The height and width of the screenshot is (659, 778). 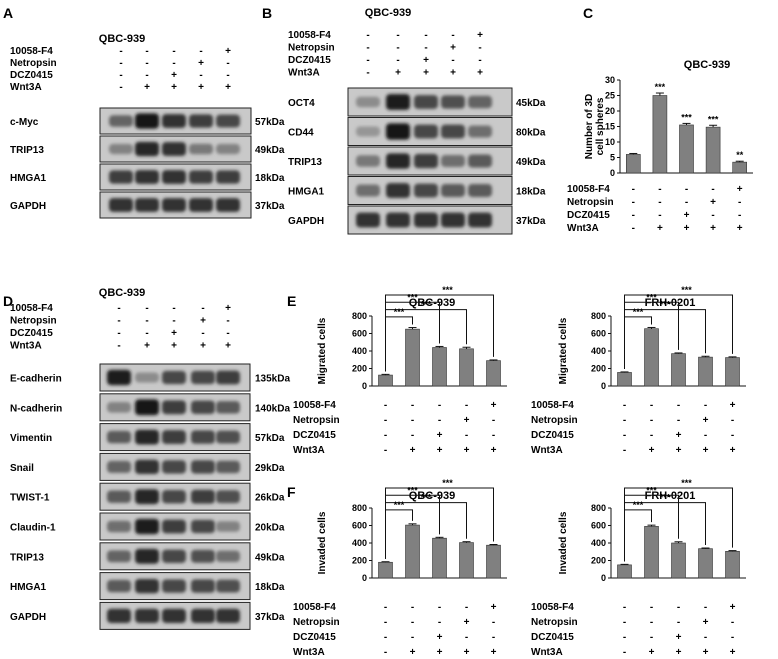 I want to click on chart-title: QBC-939, so click(x=432, y=303).